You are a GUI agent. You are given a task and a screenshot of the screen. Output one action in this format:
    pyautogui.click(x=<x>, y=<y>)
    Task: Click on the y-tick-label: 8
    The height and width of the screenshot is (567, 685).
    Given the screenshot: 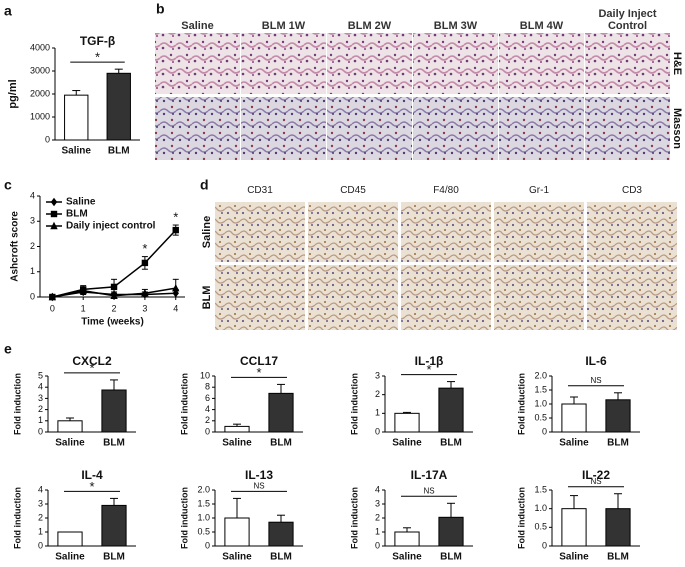 What is the action you would take?
    pyautogui.click(x=207, y=387)
    